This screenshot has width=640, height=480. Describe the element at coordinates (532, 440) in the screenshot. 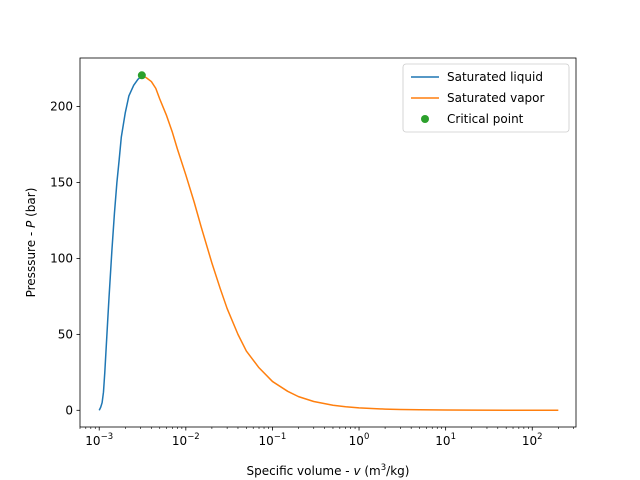

I see `x-tick-label: 10²` at that location.